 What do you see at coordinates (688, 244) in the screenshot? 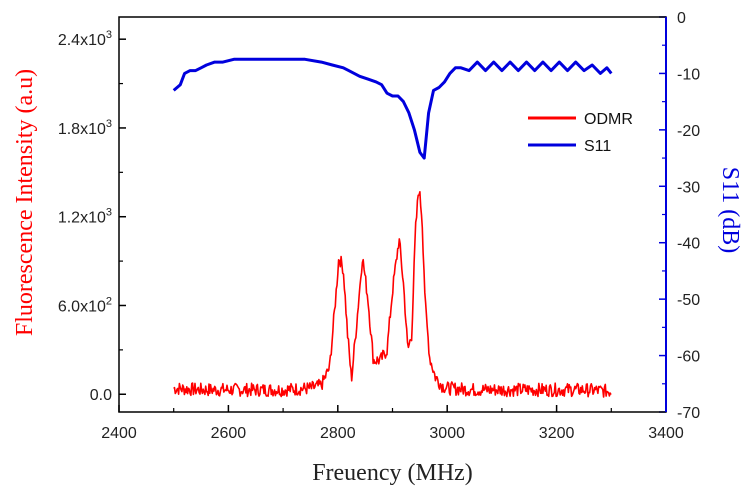
I see `y-right-tick-label: -40` at bounding box center [688, 244].